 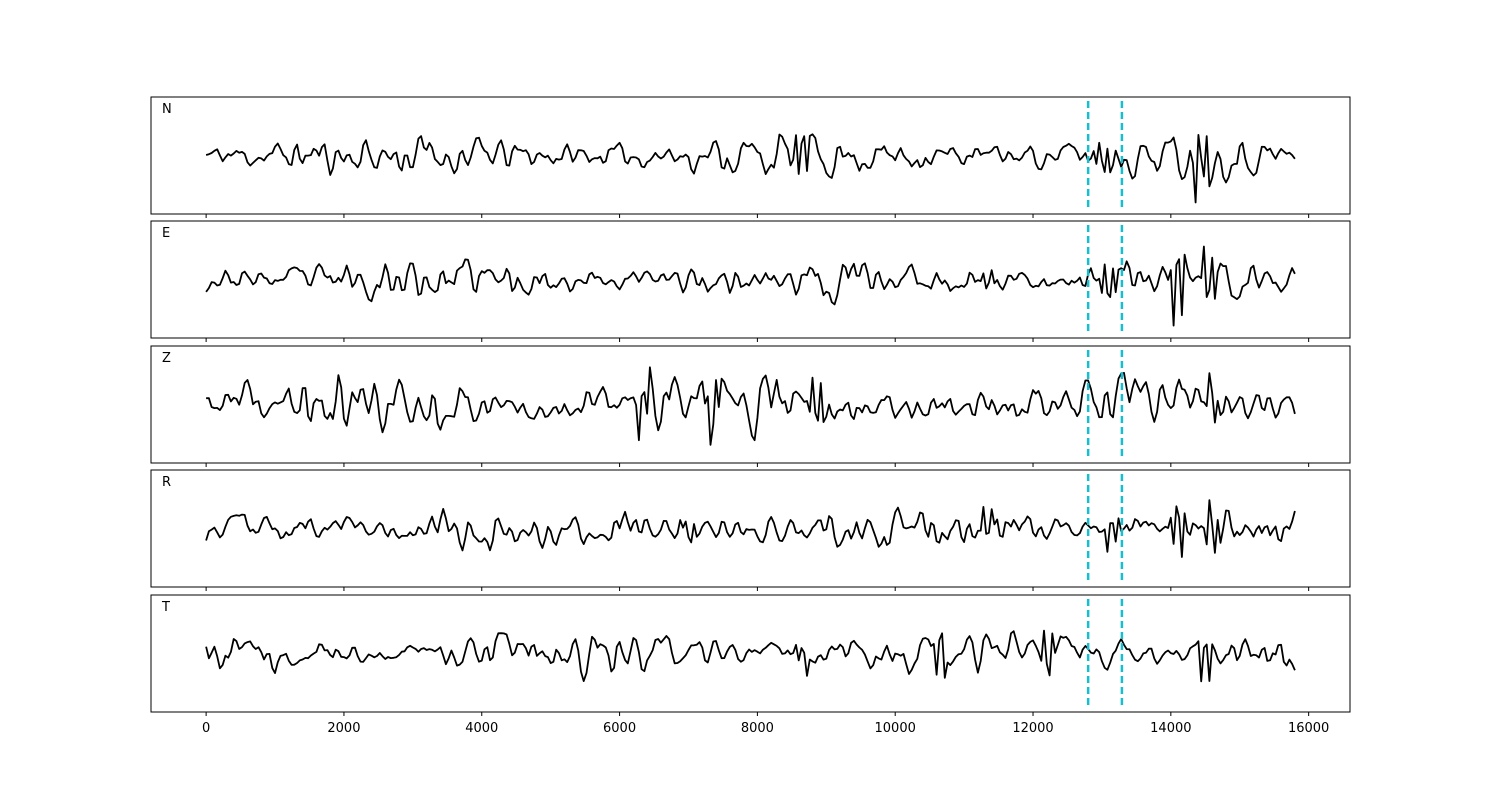 I want to click on trace-n, so click(x=750, y=168).